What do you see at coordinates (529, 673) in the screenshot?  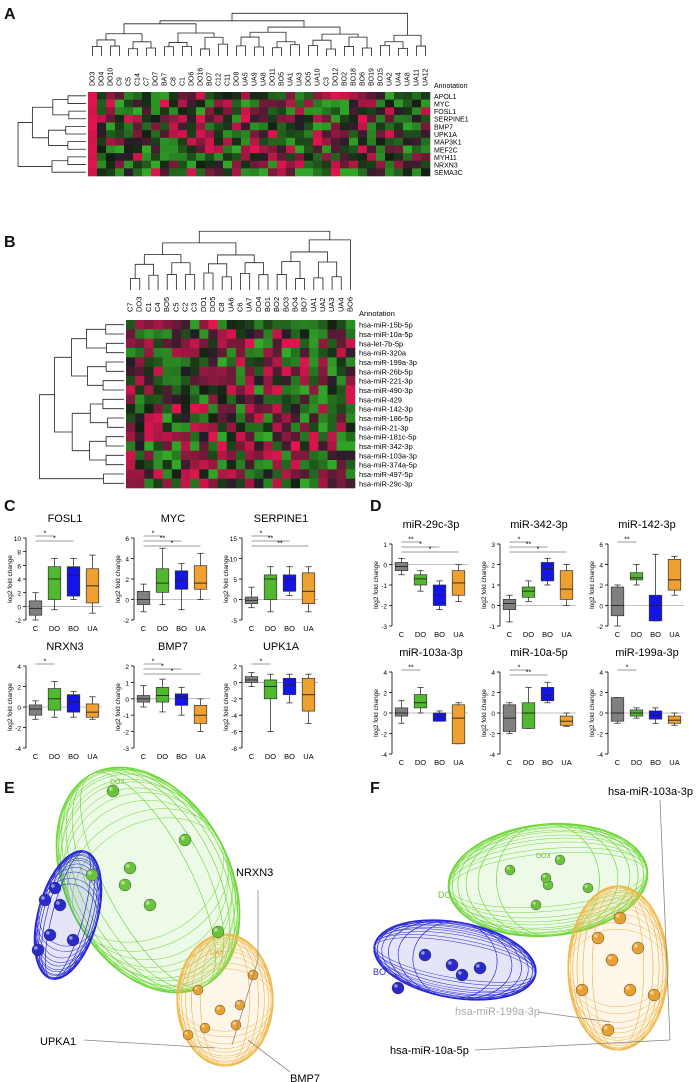 I see `significance-mark: **` at bounding box center [529, 673].